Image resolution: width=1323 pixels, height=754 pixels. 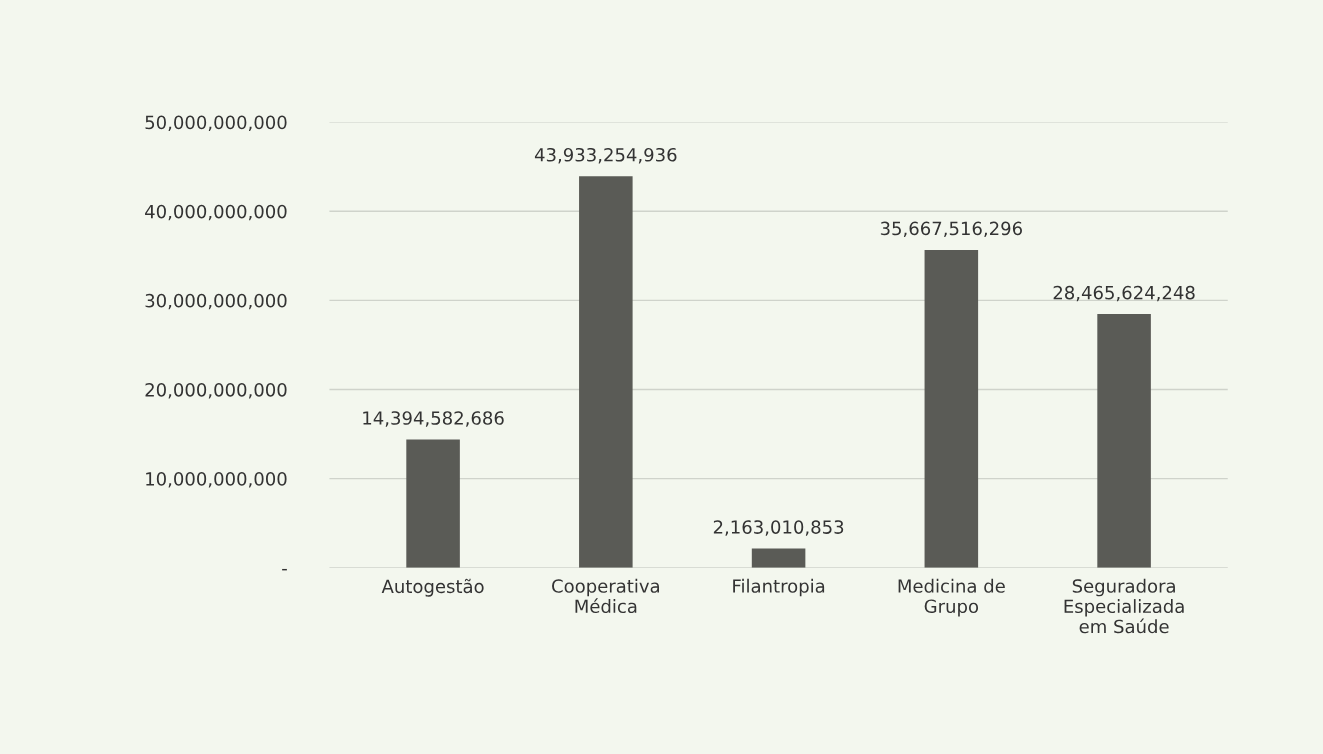 I want to click on data-label: 28,465,624,248, so click(x=1124, y=293).